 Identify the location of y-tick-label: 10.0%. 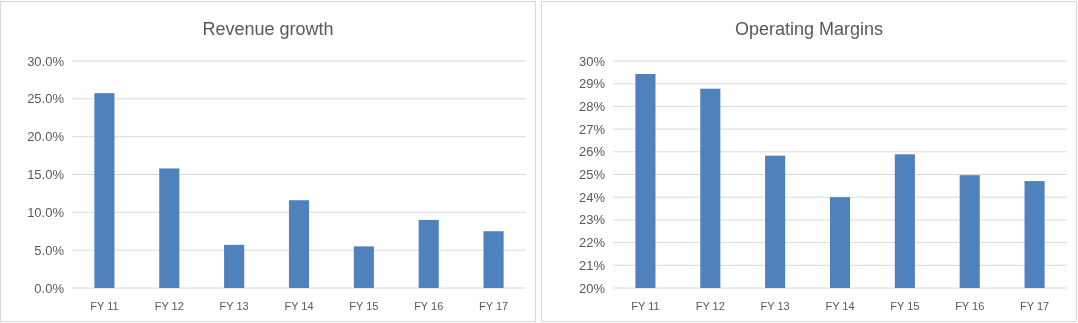
(46, 212).